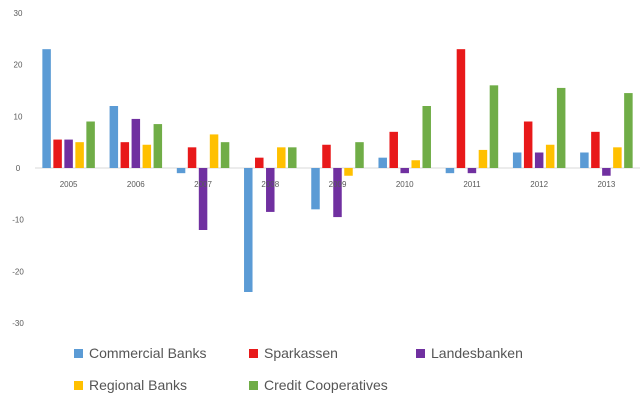 The image size is (640, 402). What do you see at coordinates (136, 184) in the screenshot?
I see `x-tick-label: 2006` at bounding box center [136, 184].